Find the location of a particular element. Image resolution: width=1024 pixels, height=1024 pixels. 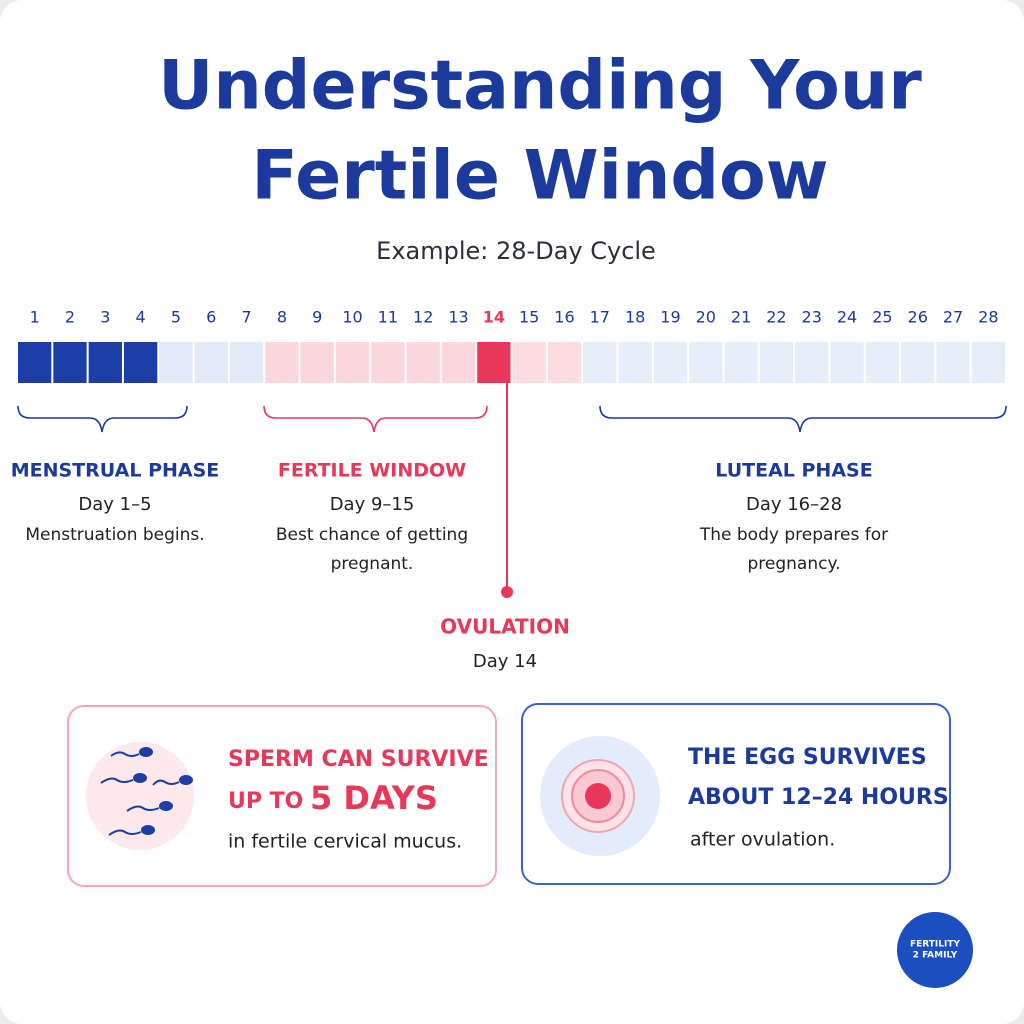

card is located at coordinates (282, 796).